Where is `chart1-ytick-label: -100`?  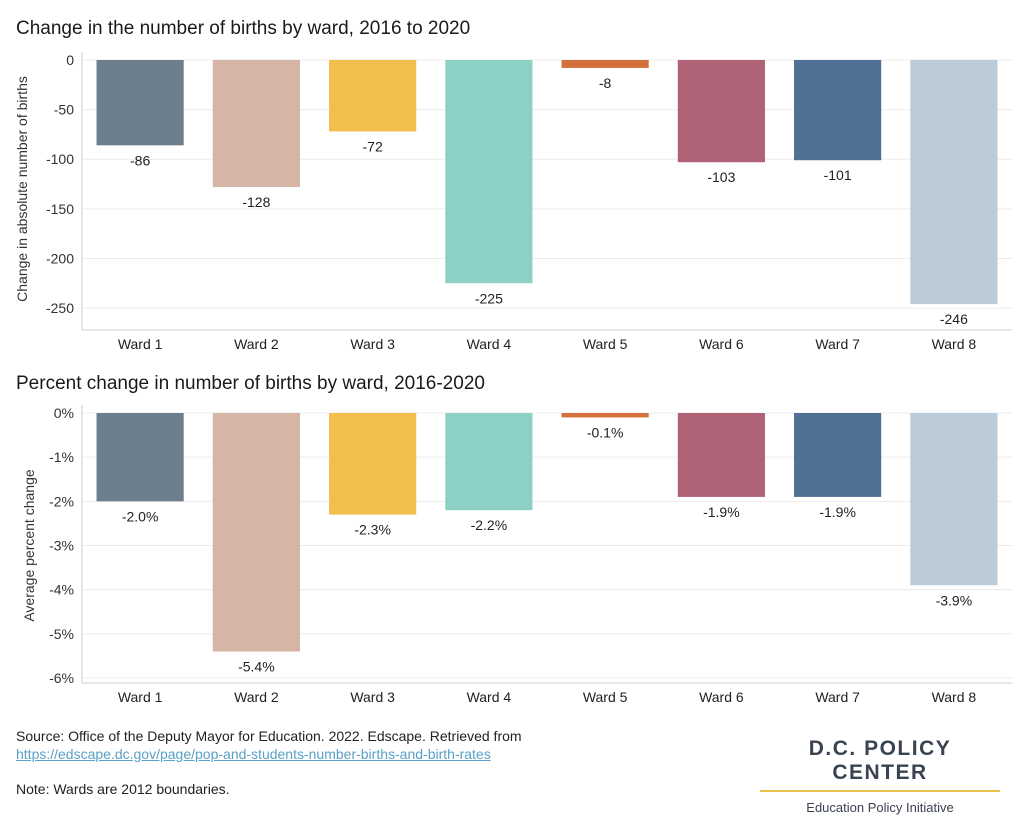 chart1-ytick-label: -100 is located at coordinates (60, 159).